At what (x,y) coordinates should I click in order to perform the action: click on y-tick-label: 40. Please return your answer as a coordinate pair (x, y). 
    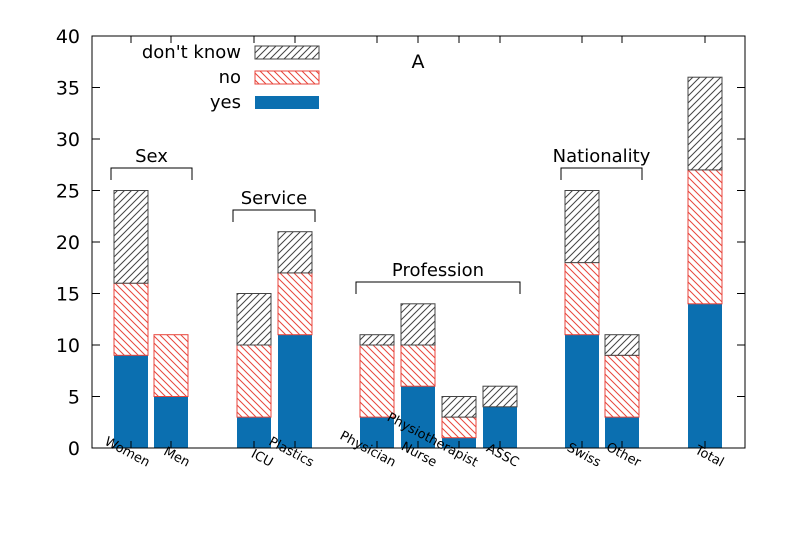
    Looking at the image, I should click on (68, 37).